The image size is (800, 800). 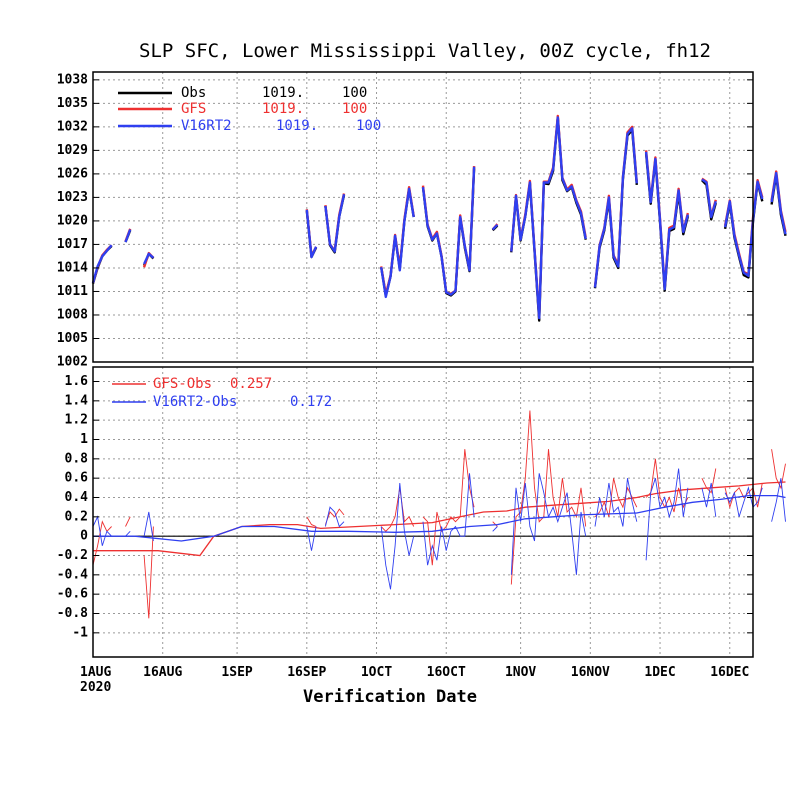 What do you see at coordinates (72, 574) in the screenshot?
I see `y-tick-label: -0.4` at bounding box center [72, 574].